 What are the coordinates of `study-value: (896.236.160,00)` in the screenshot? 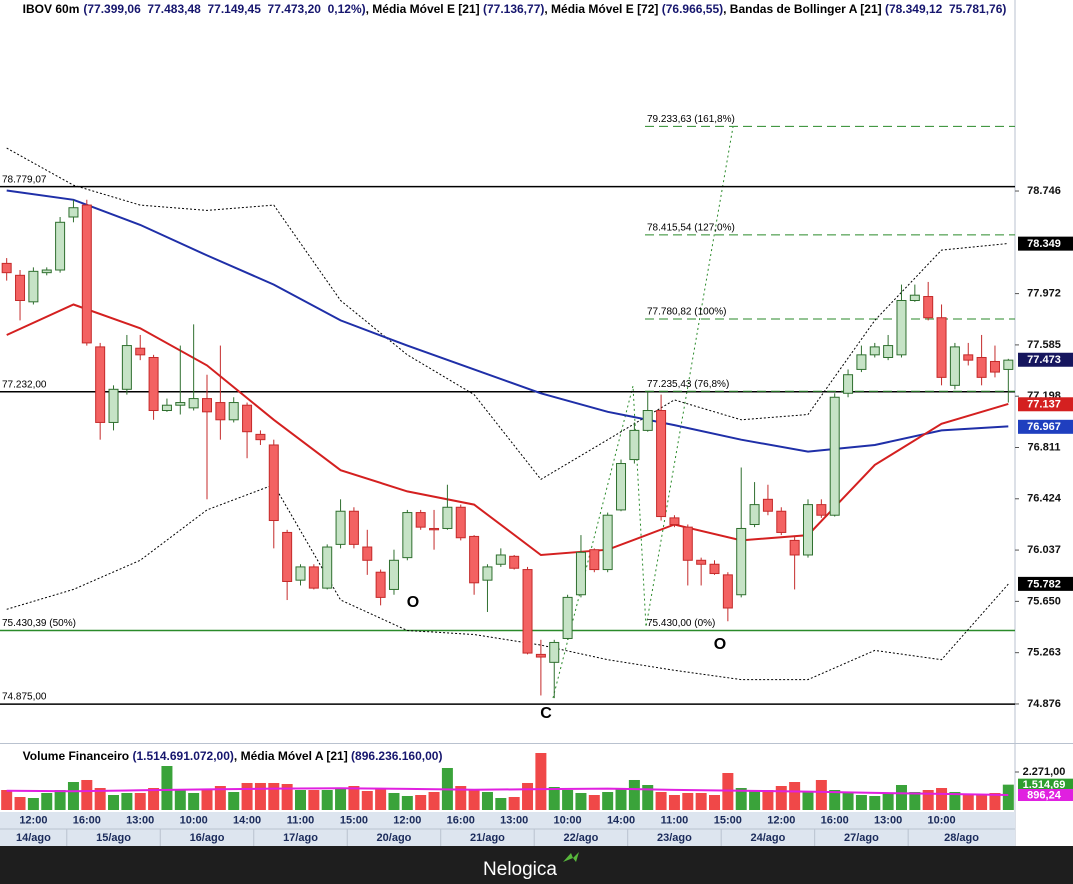 It's located at (396, 756).